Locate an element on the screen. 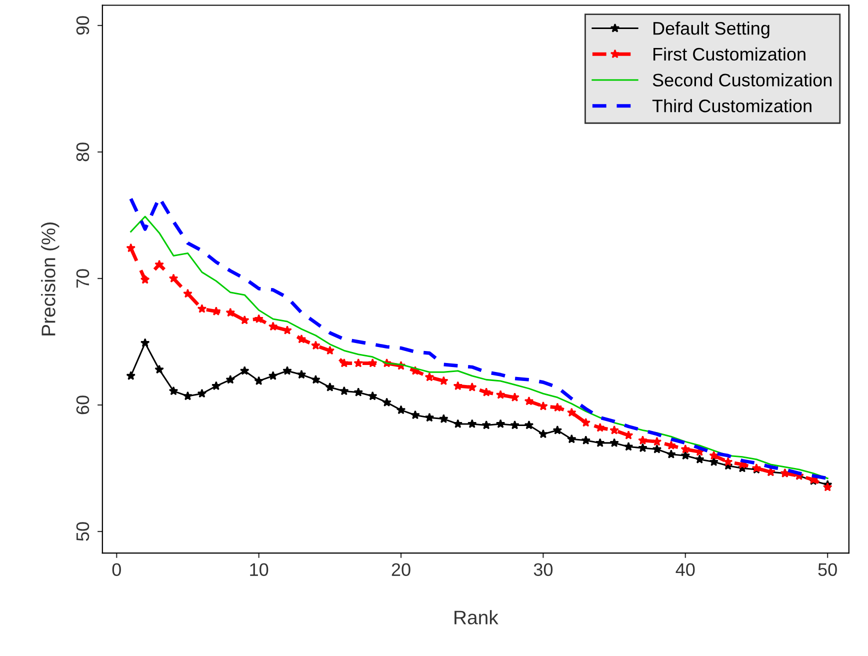  x-tick-label: 30 is located at coordinates (543, 569).